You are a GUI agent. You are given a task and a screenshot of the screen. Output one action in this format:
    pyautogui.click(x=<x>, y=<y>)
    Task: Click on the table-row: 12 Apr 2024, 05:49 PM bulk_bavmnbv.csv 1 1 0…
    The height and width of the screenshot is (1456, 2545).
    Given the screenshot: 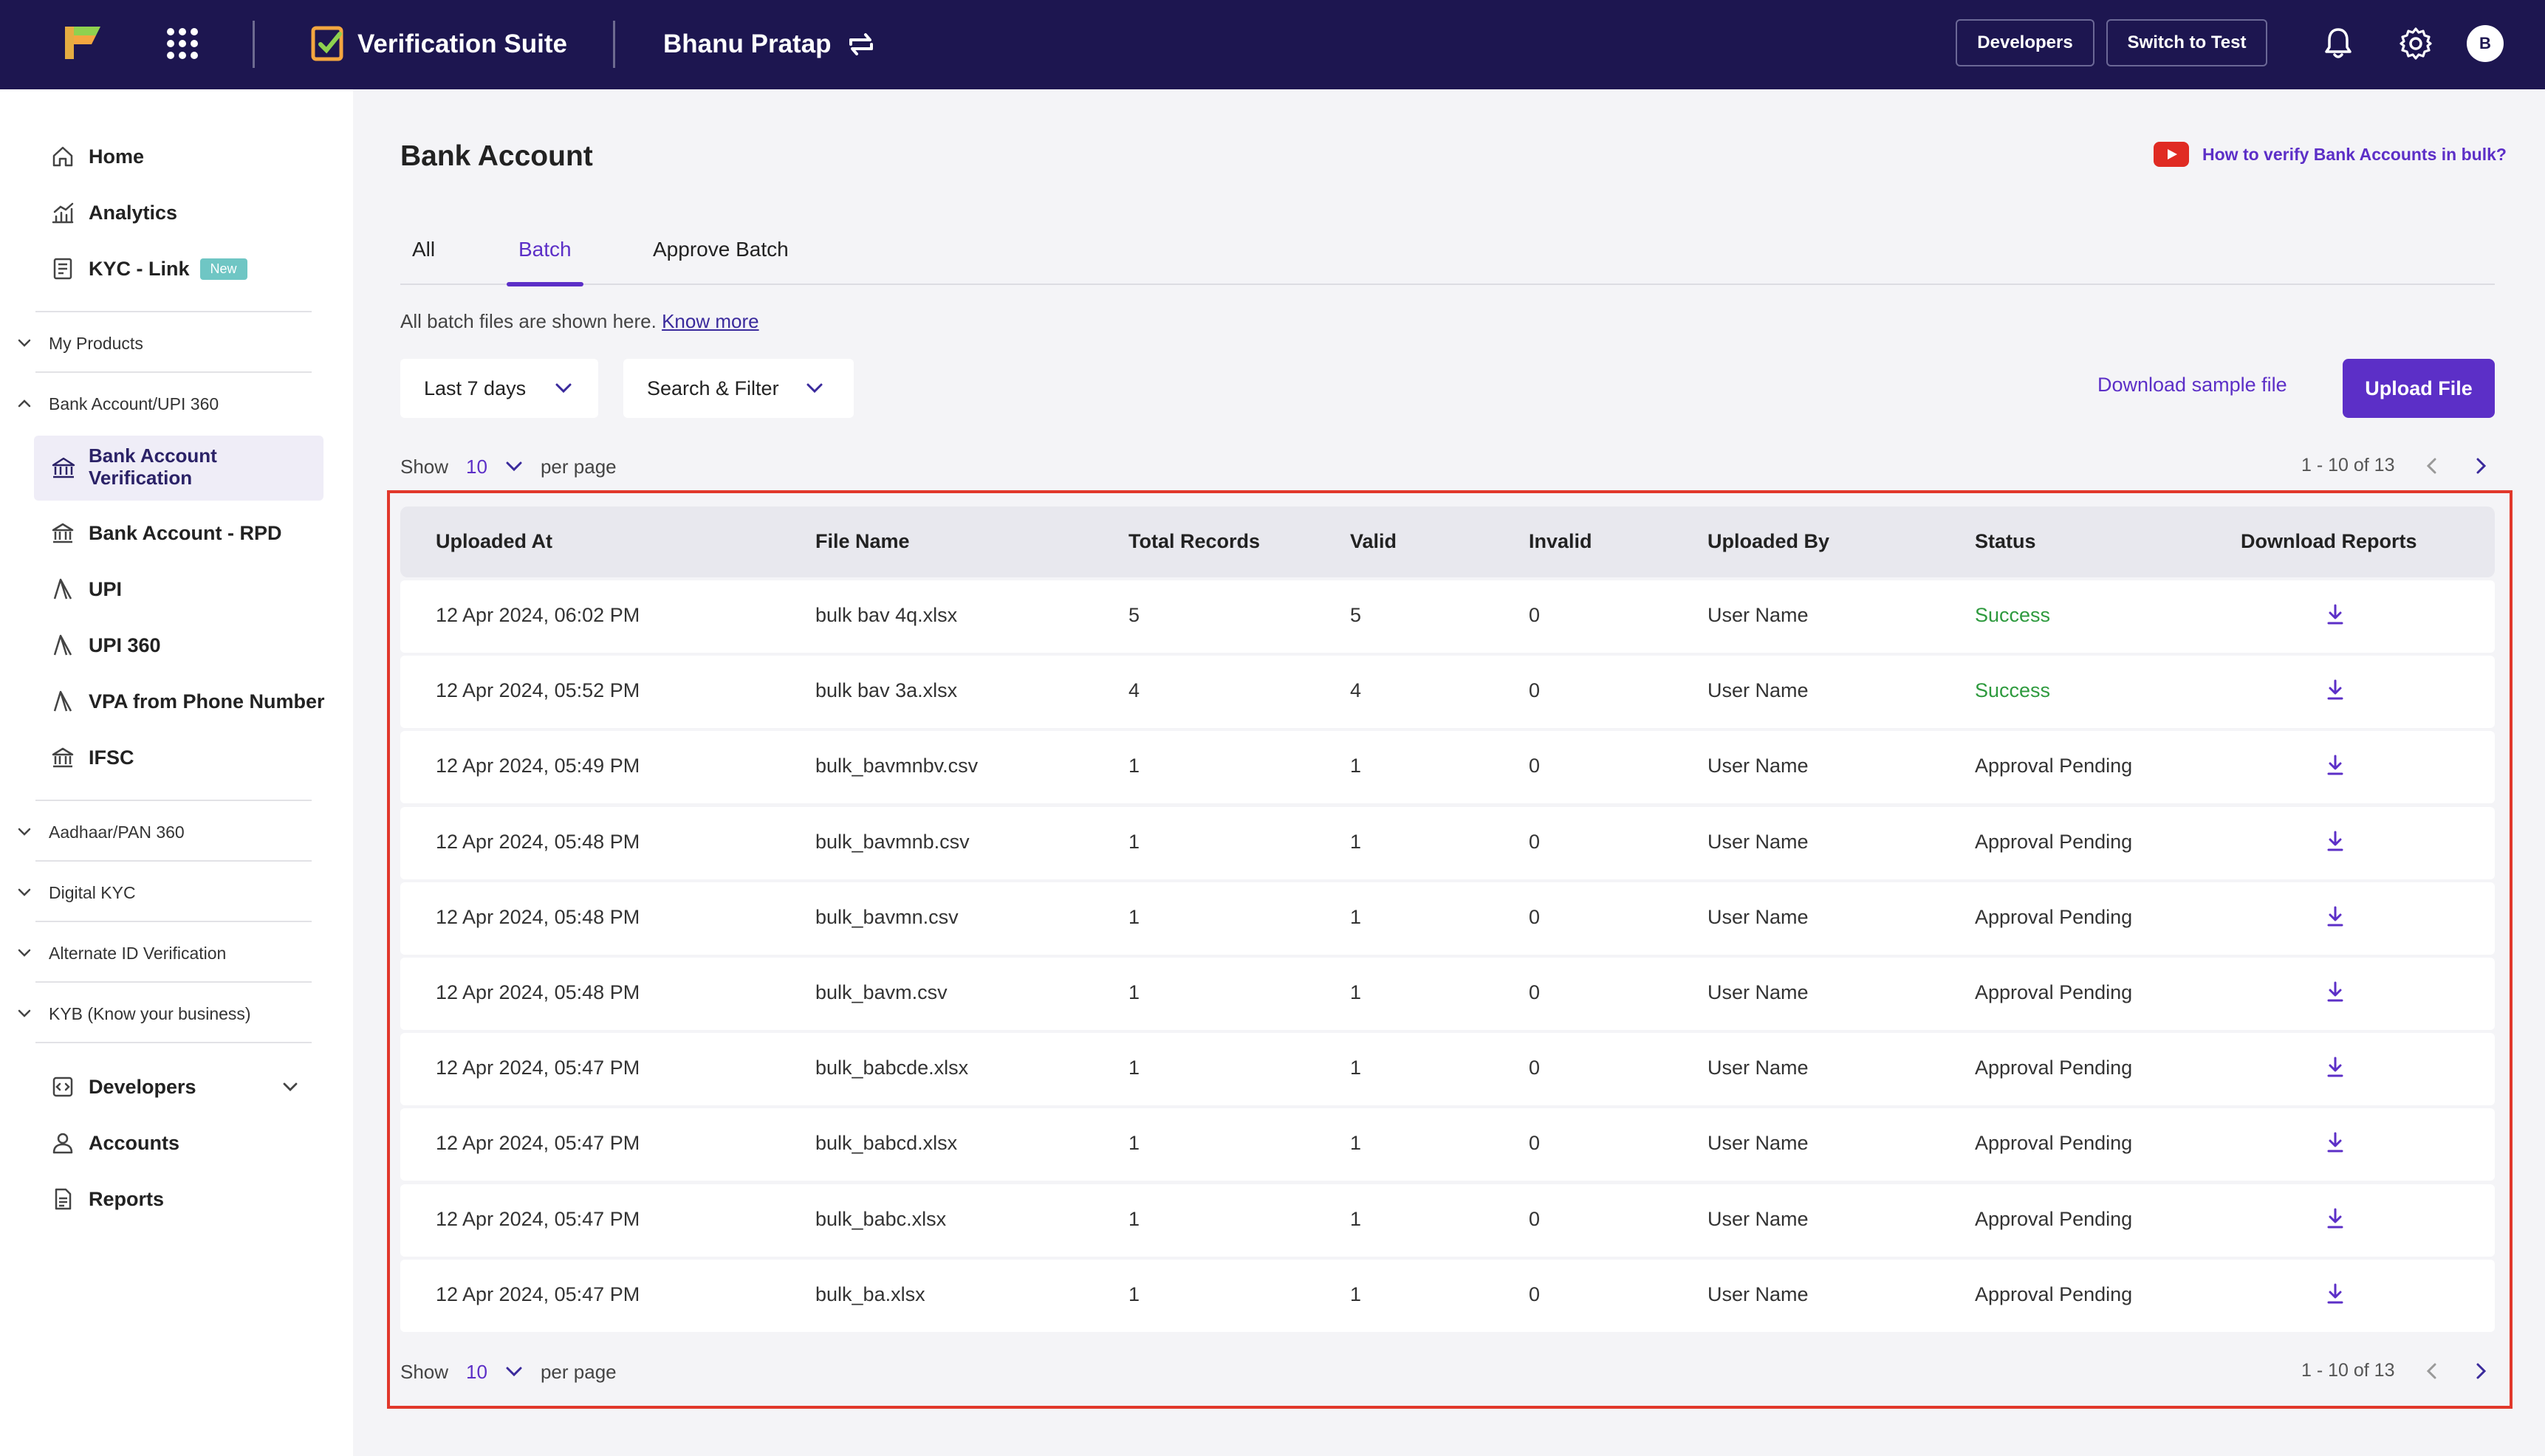 What is the action you would take?
    pyautogui.click(x=1447, y=767)
    